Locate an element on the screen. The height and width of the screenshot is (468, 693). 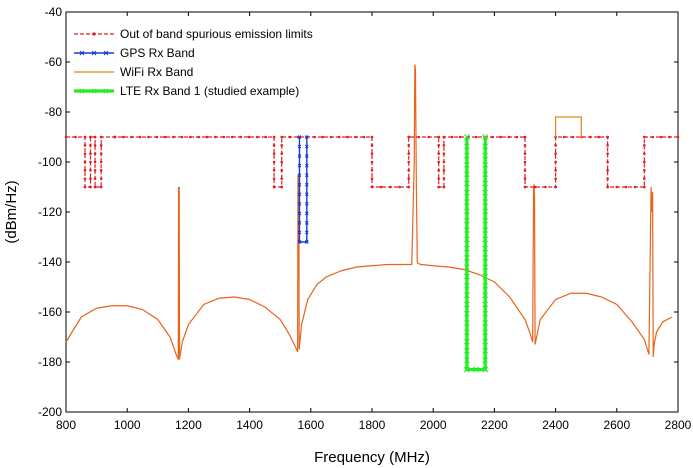
gps-rx-band-line is located at coordinates (303, 190).